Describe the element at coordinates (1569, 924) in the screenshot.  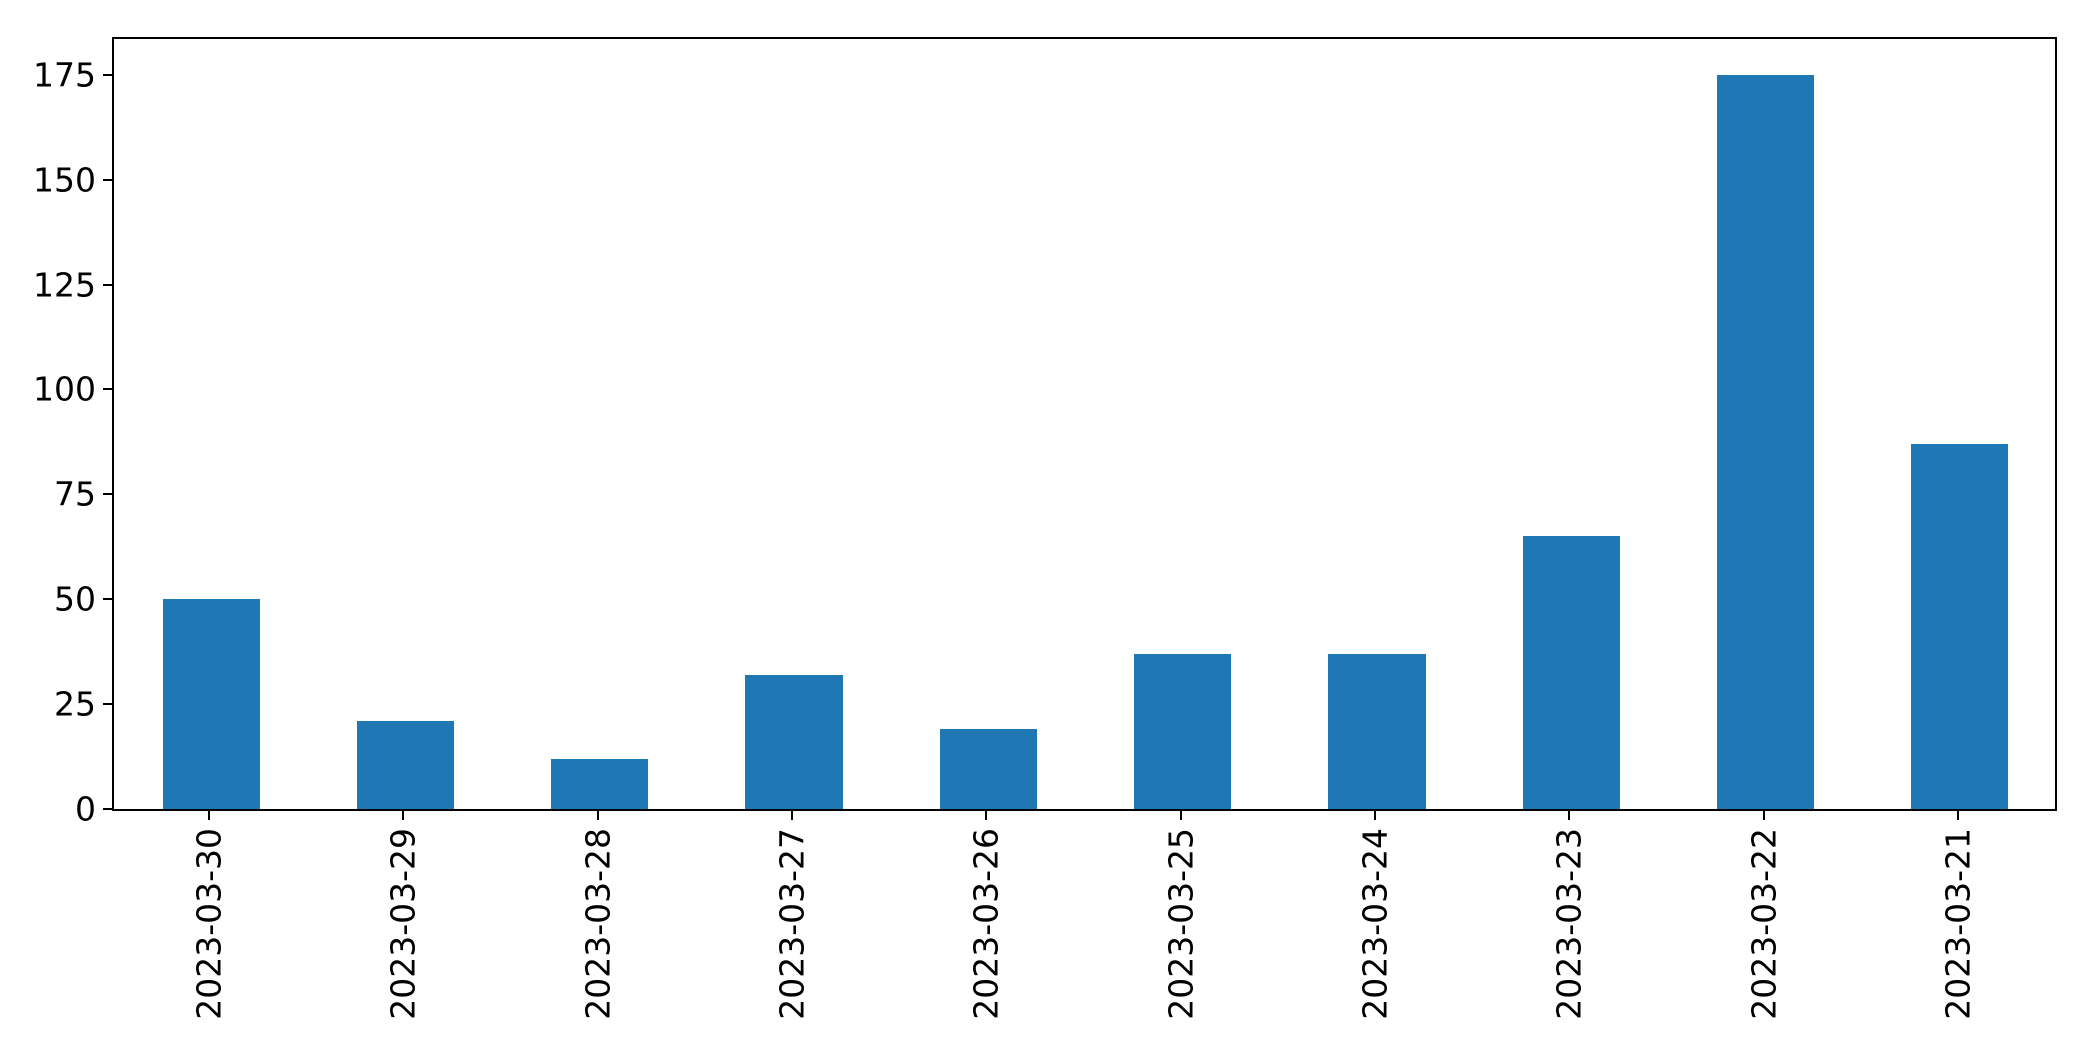
I see `x-tick-label: 2023-03-23` at that location.